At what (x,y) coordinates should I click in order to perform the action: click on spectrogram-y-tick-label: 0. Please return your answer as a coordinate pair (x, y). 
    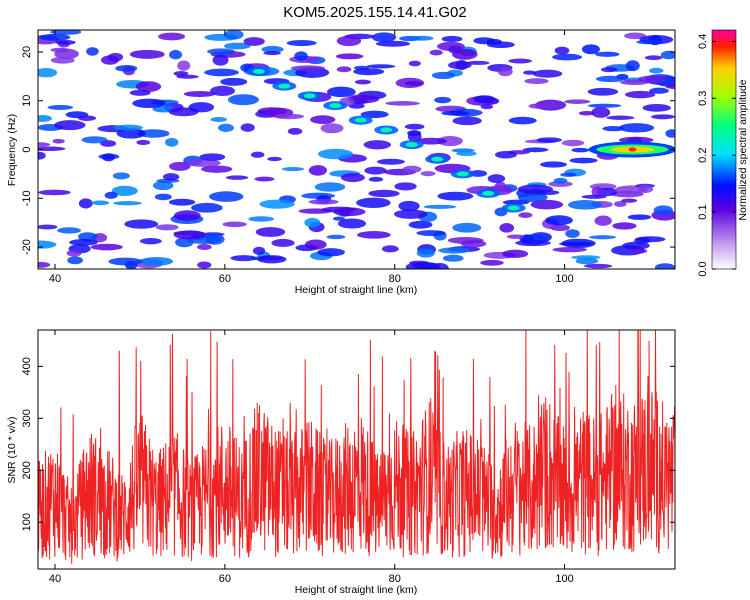
    Looking at the image, I should click on (27, 149).